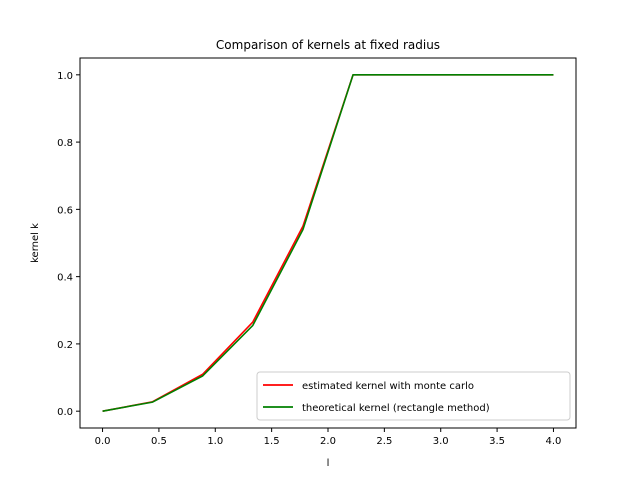  What do you see at coordinates (65, 412) in the screenshot?
I see `y-tick-label: 0.0` at bounding box center [65, 412].